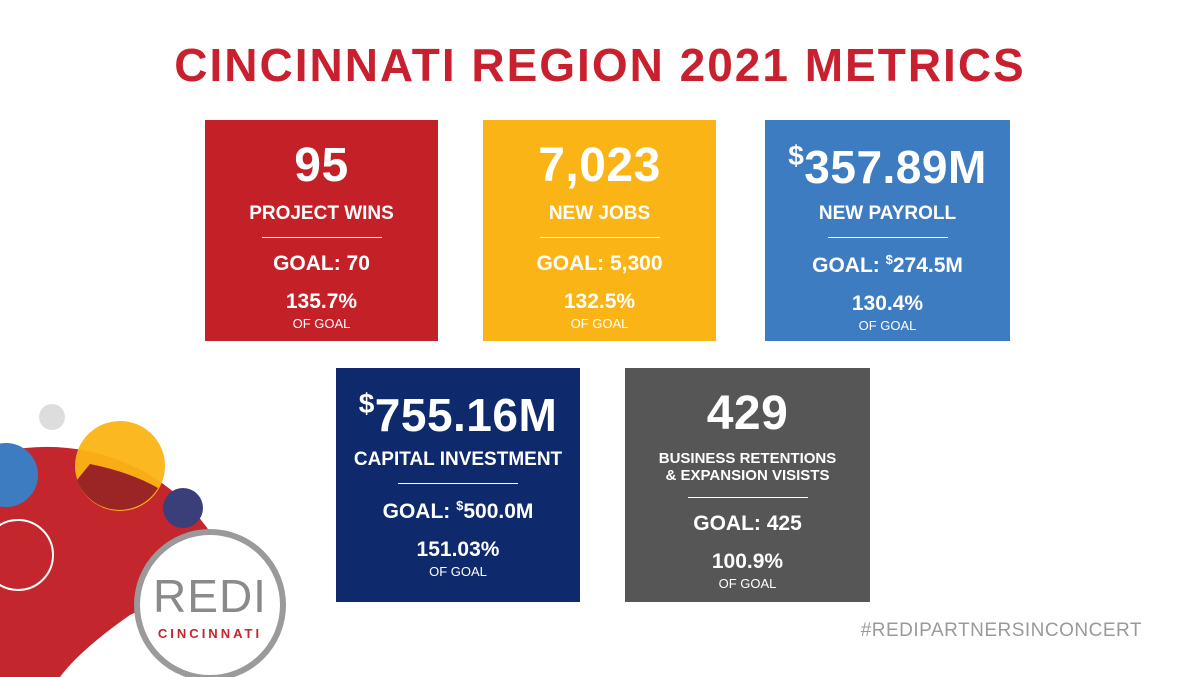  I want to click on new-payroll-value: $357.89M, so click(887, 166).